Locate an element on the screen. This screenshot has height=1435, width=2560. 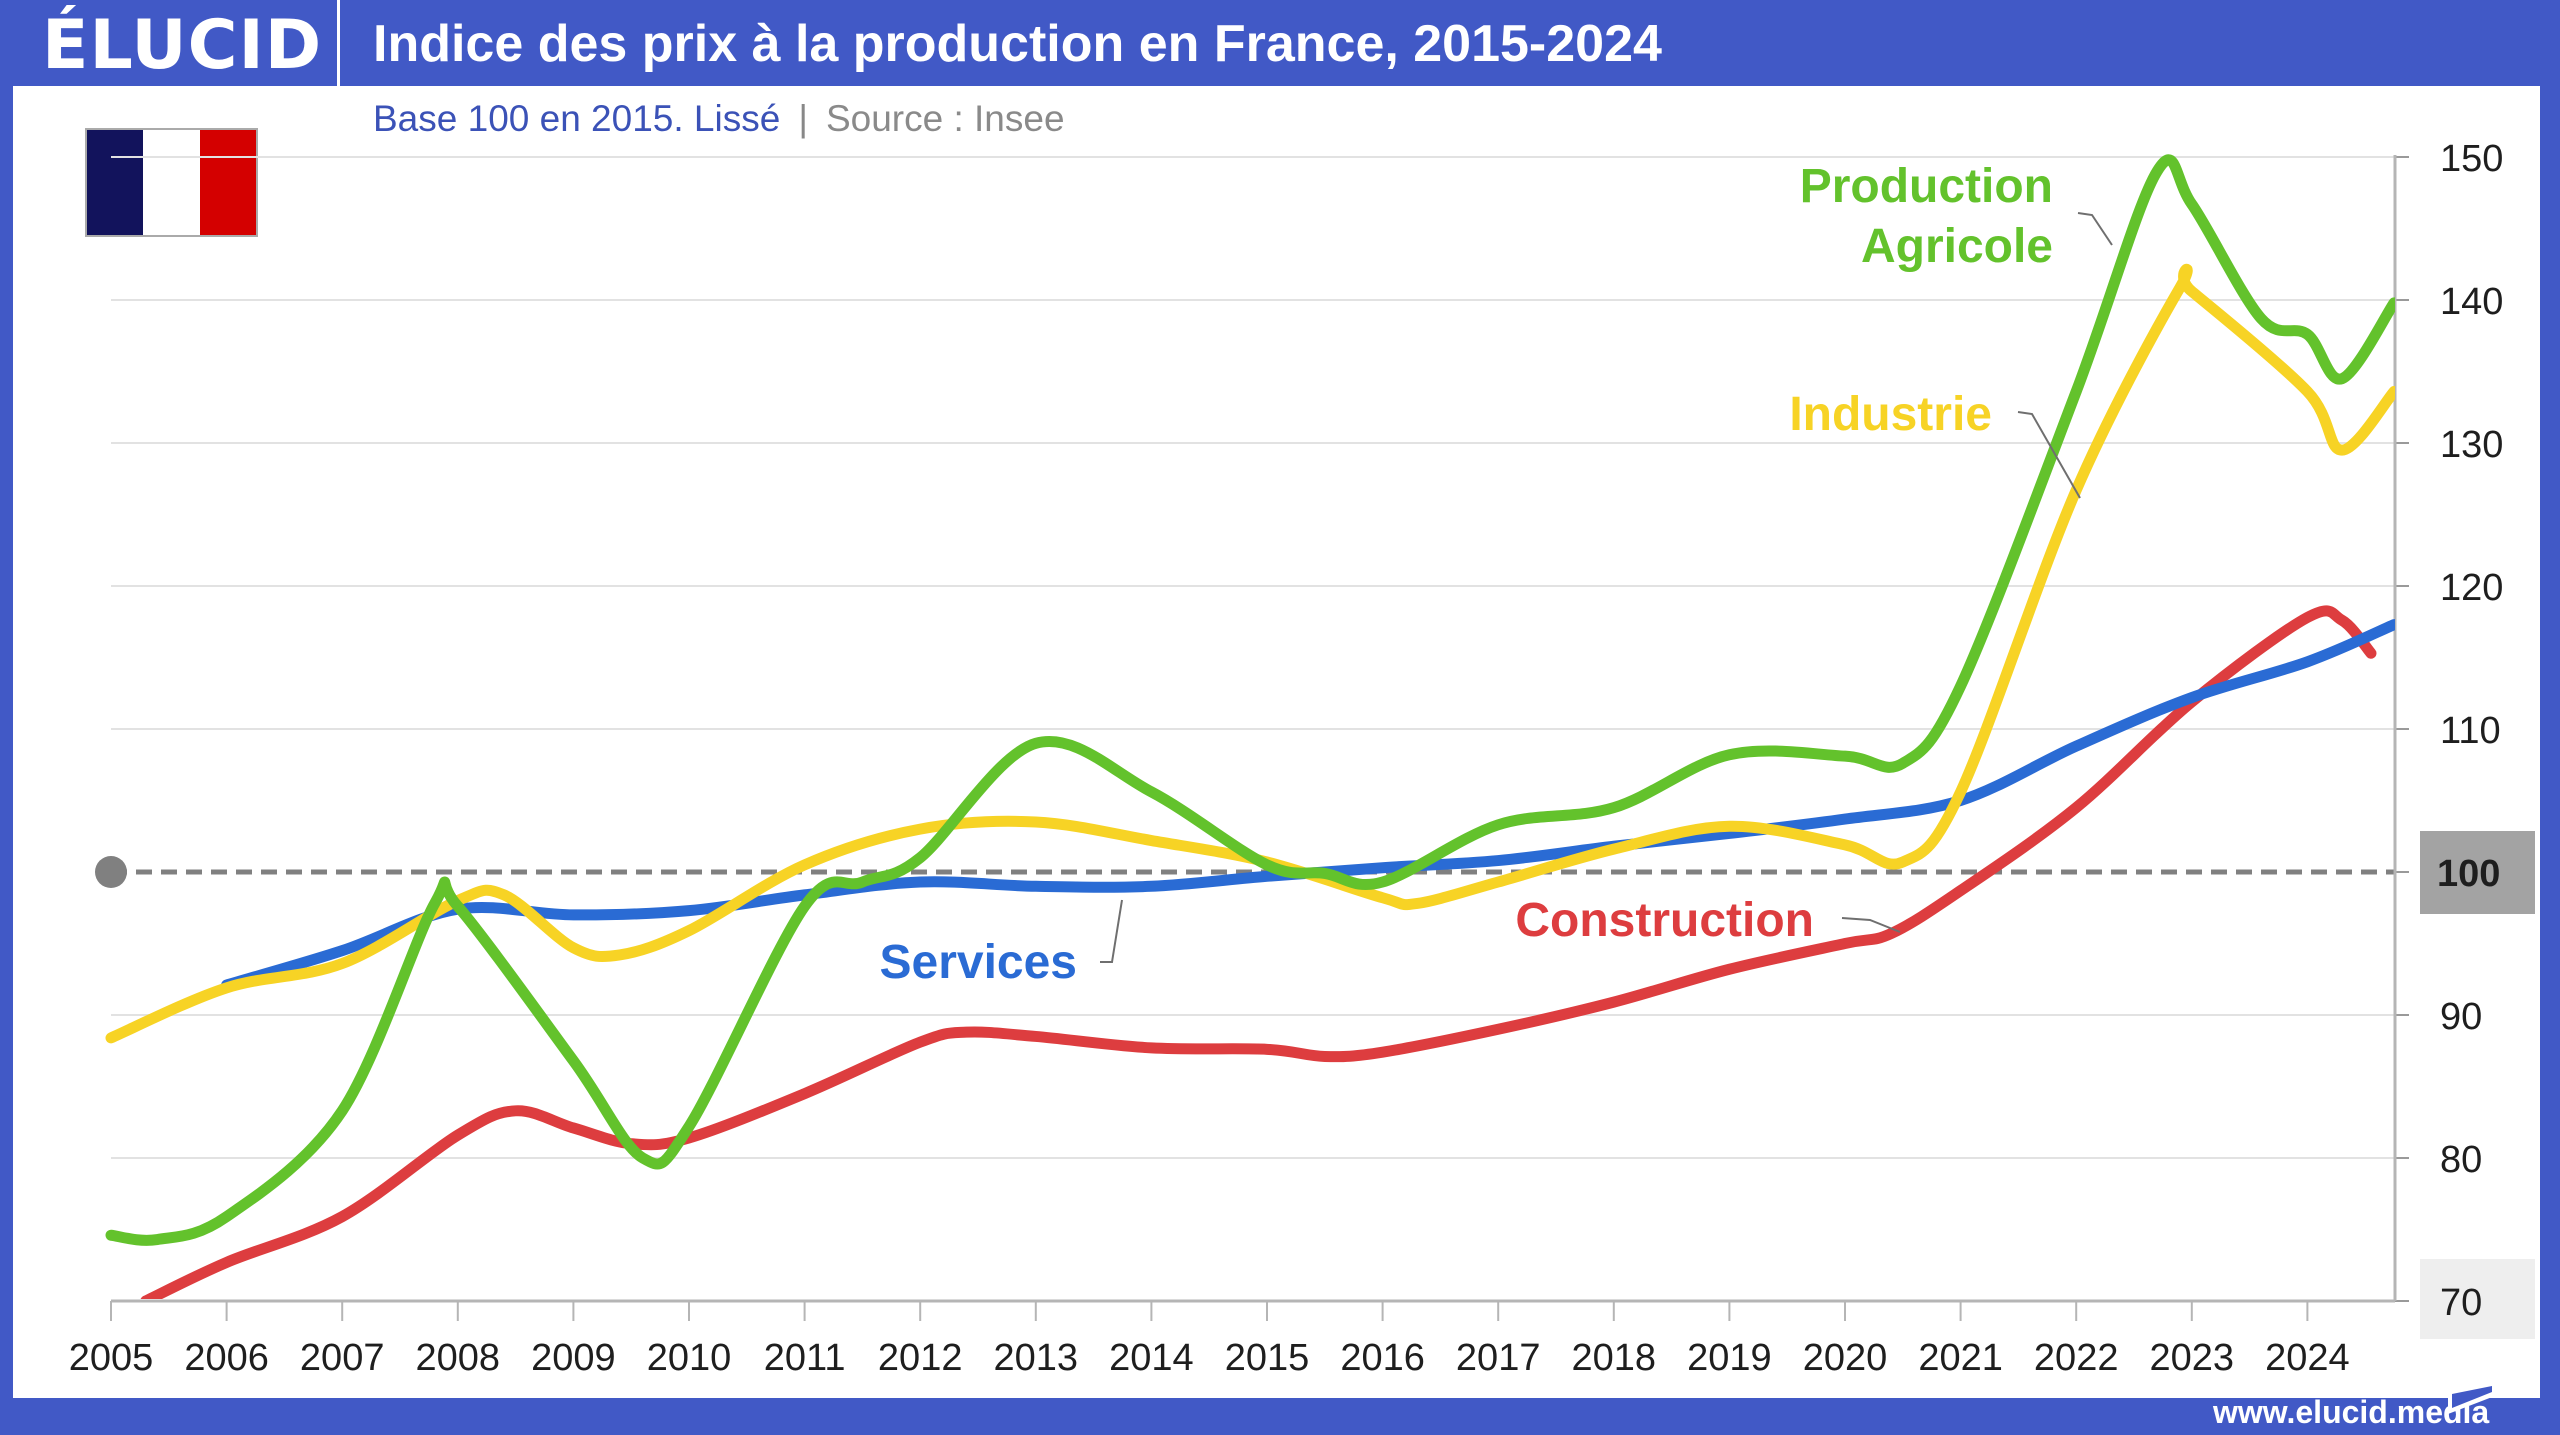
leader-line-industrie is located at coordinates (2049, 455).